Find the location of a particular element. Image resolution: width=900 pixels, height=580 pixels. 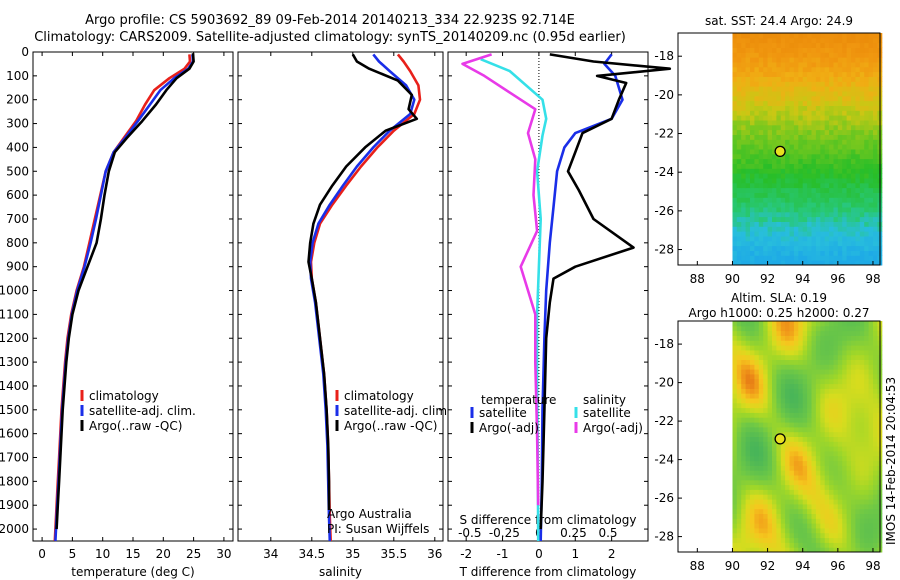

sla-map-y-tick-label: -20 is located at coordinates (664, 383).